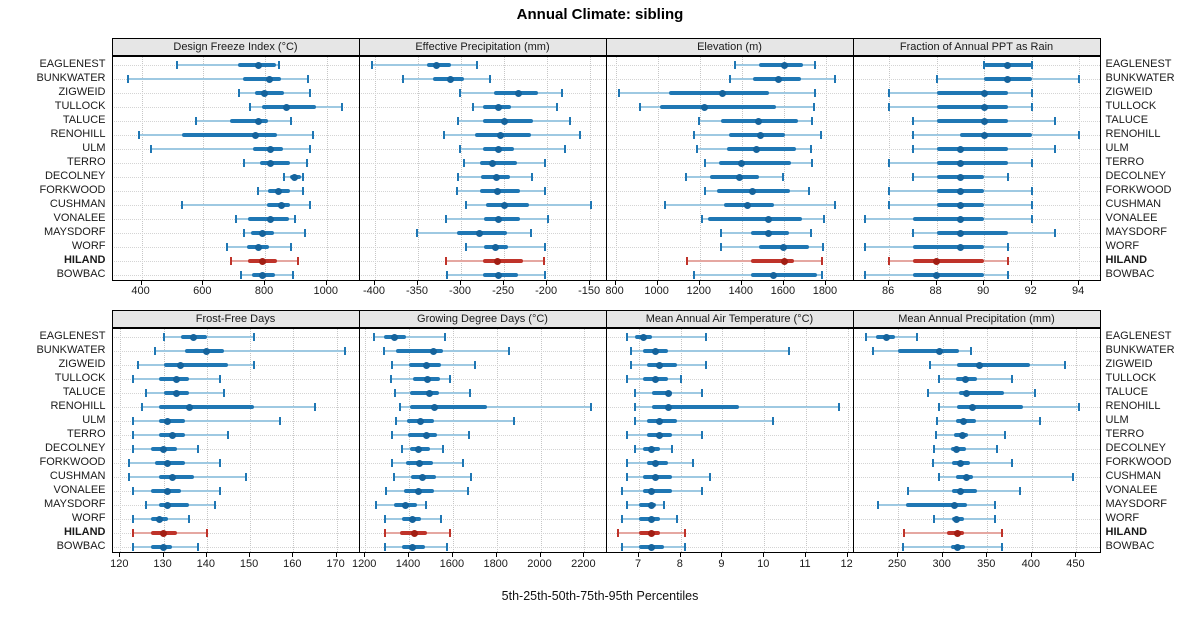  Describe the element at coordinates (271, 163) in the screenshot. I see `median-dot-terro` at that location.